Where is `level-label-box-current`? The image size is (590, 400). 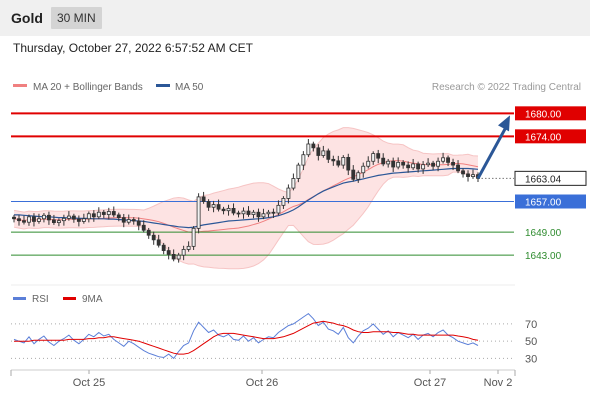 level-label-box-current is located at coordinates (550, 178).